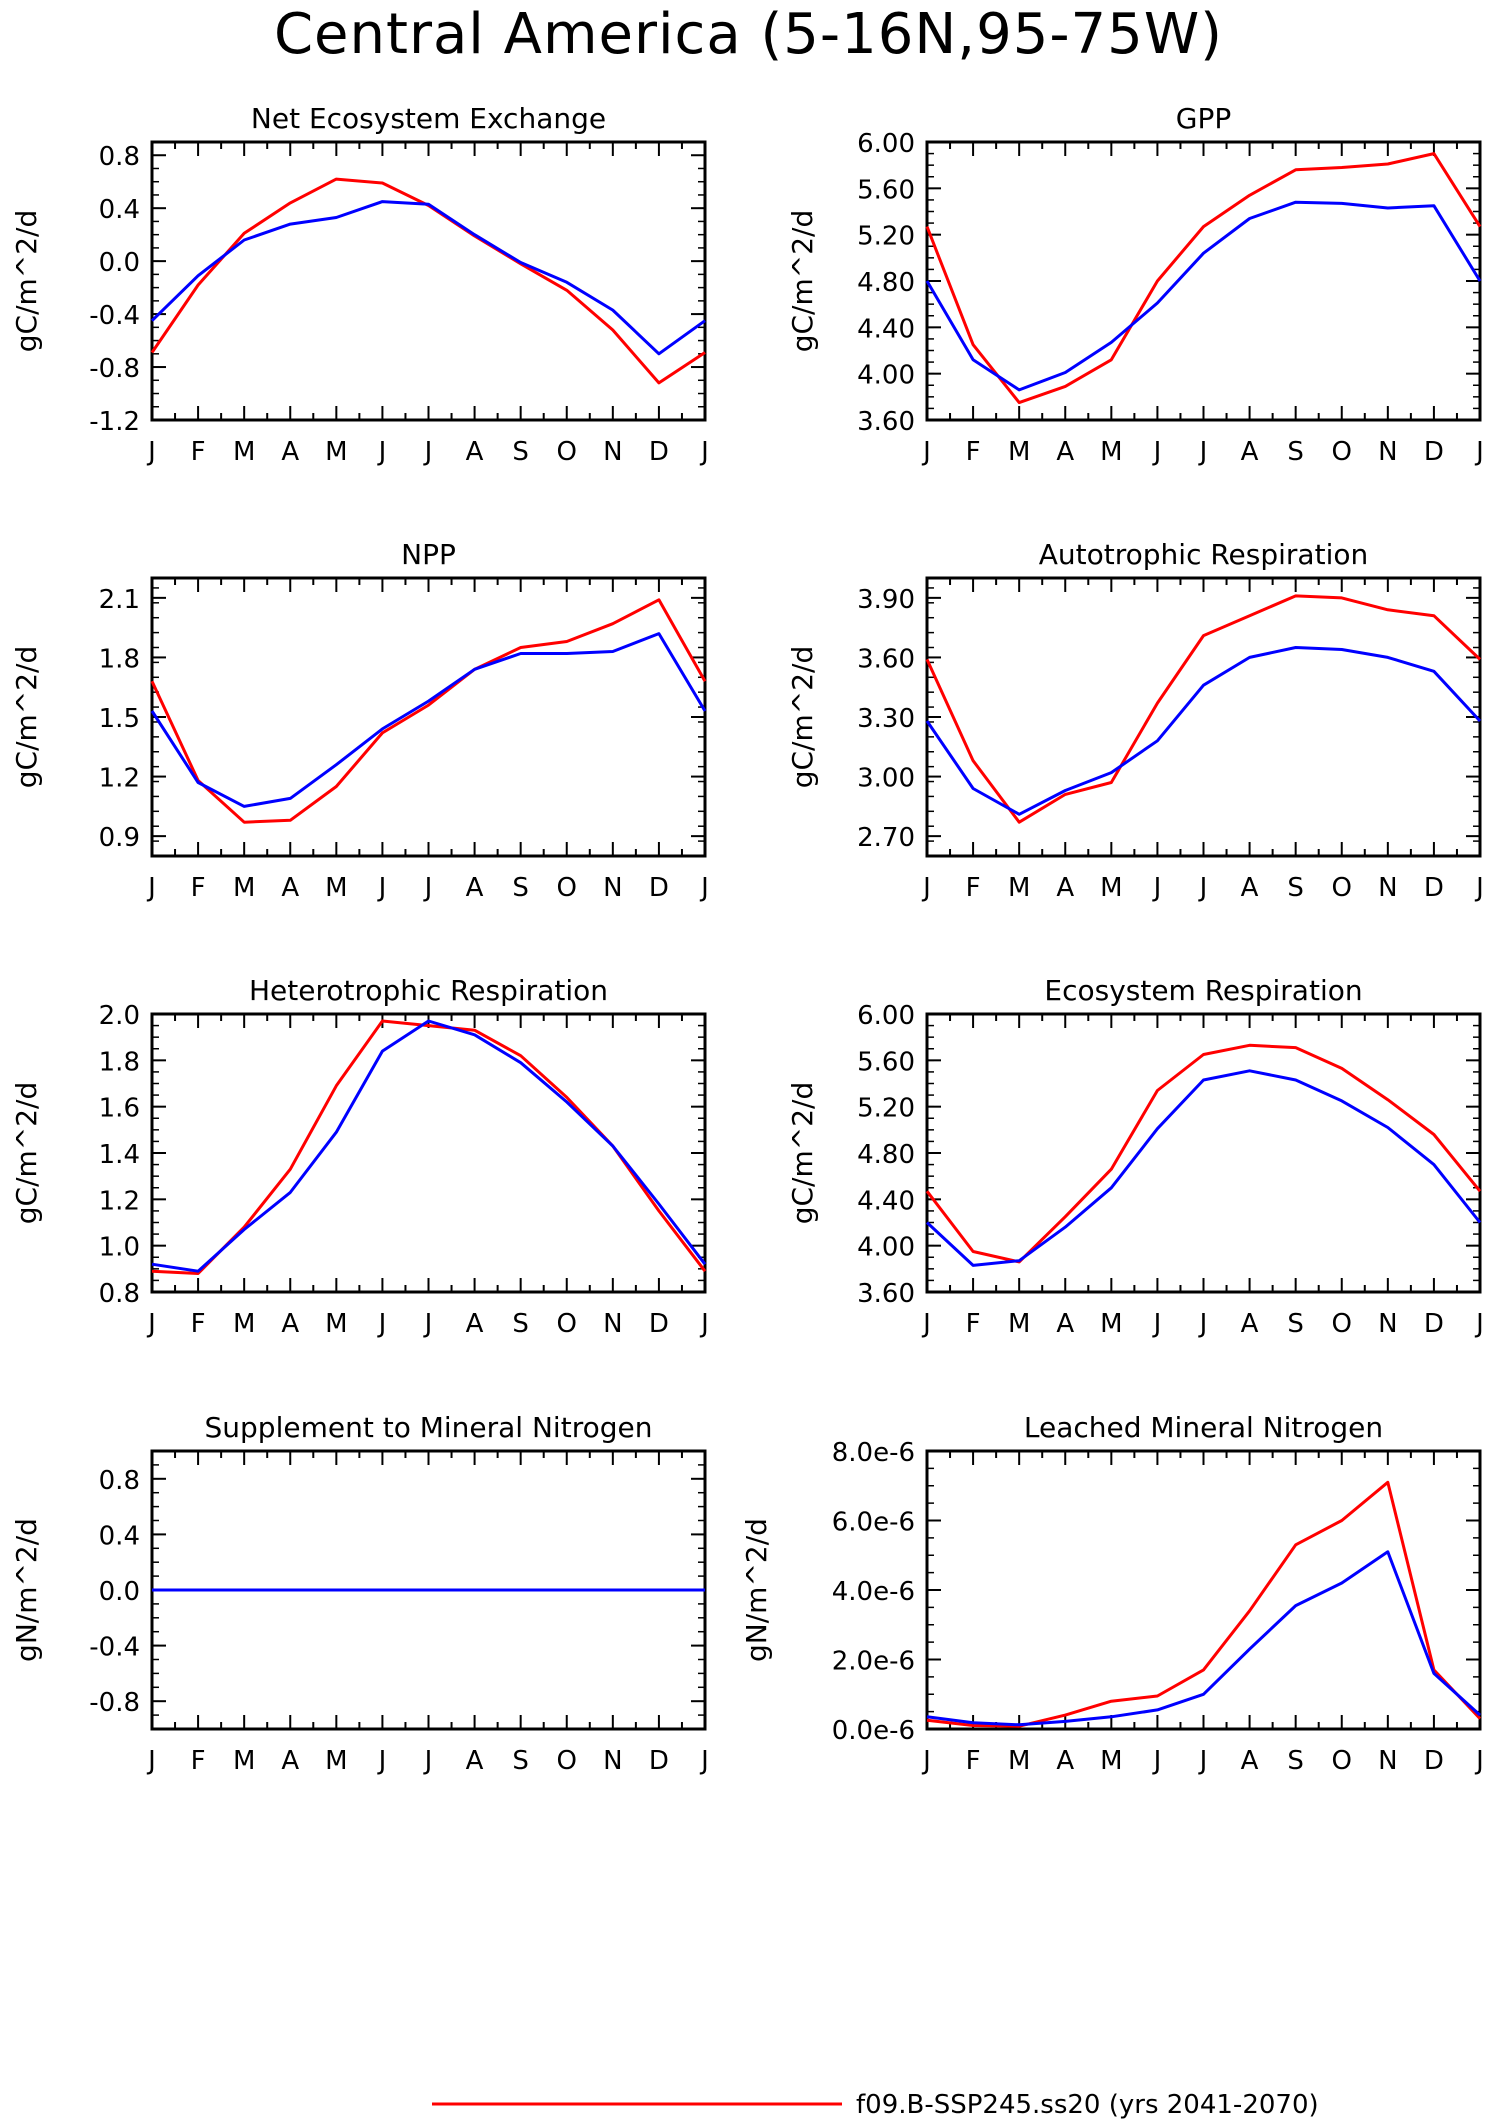 Image resolution: width=1497 pixels, height=2120 pixels. I want to click on chart-title: Autotrophic Respiration, so click(1203, 554).